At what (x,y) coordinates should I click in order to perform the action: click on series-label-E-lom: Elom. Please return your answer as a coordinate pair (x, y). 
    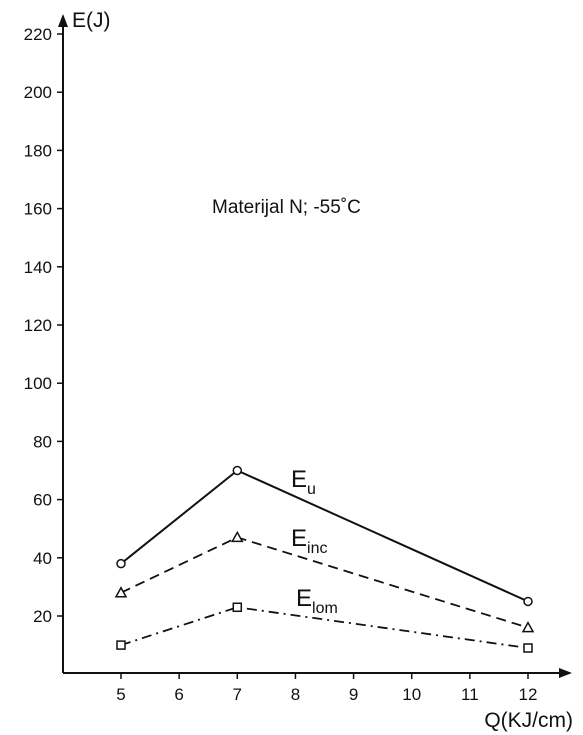
    Looking at the image, I should click on (317, 601).